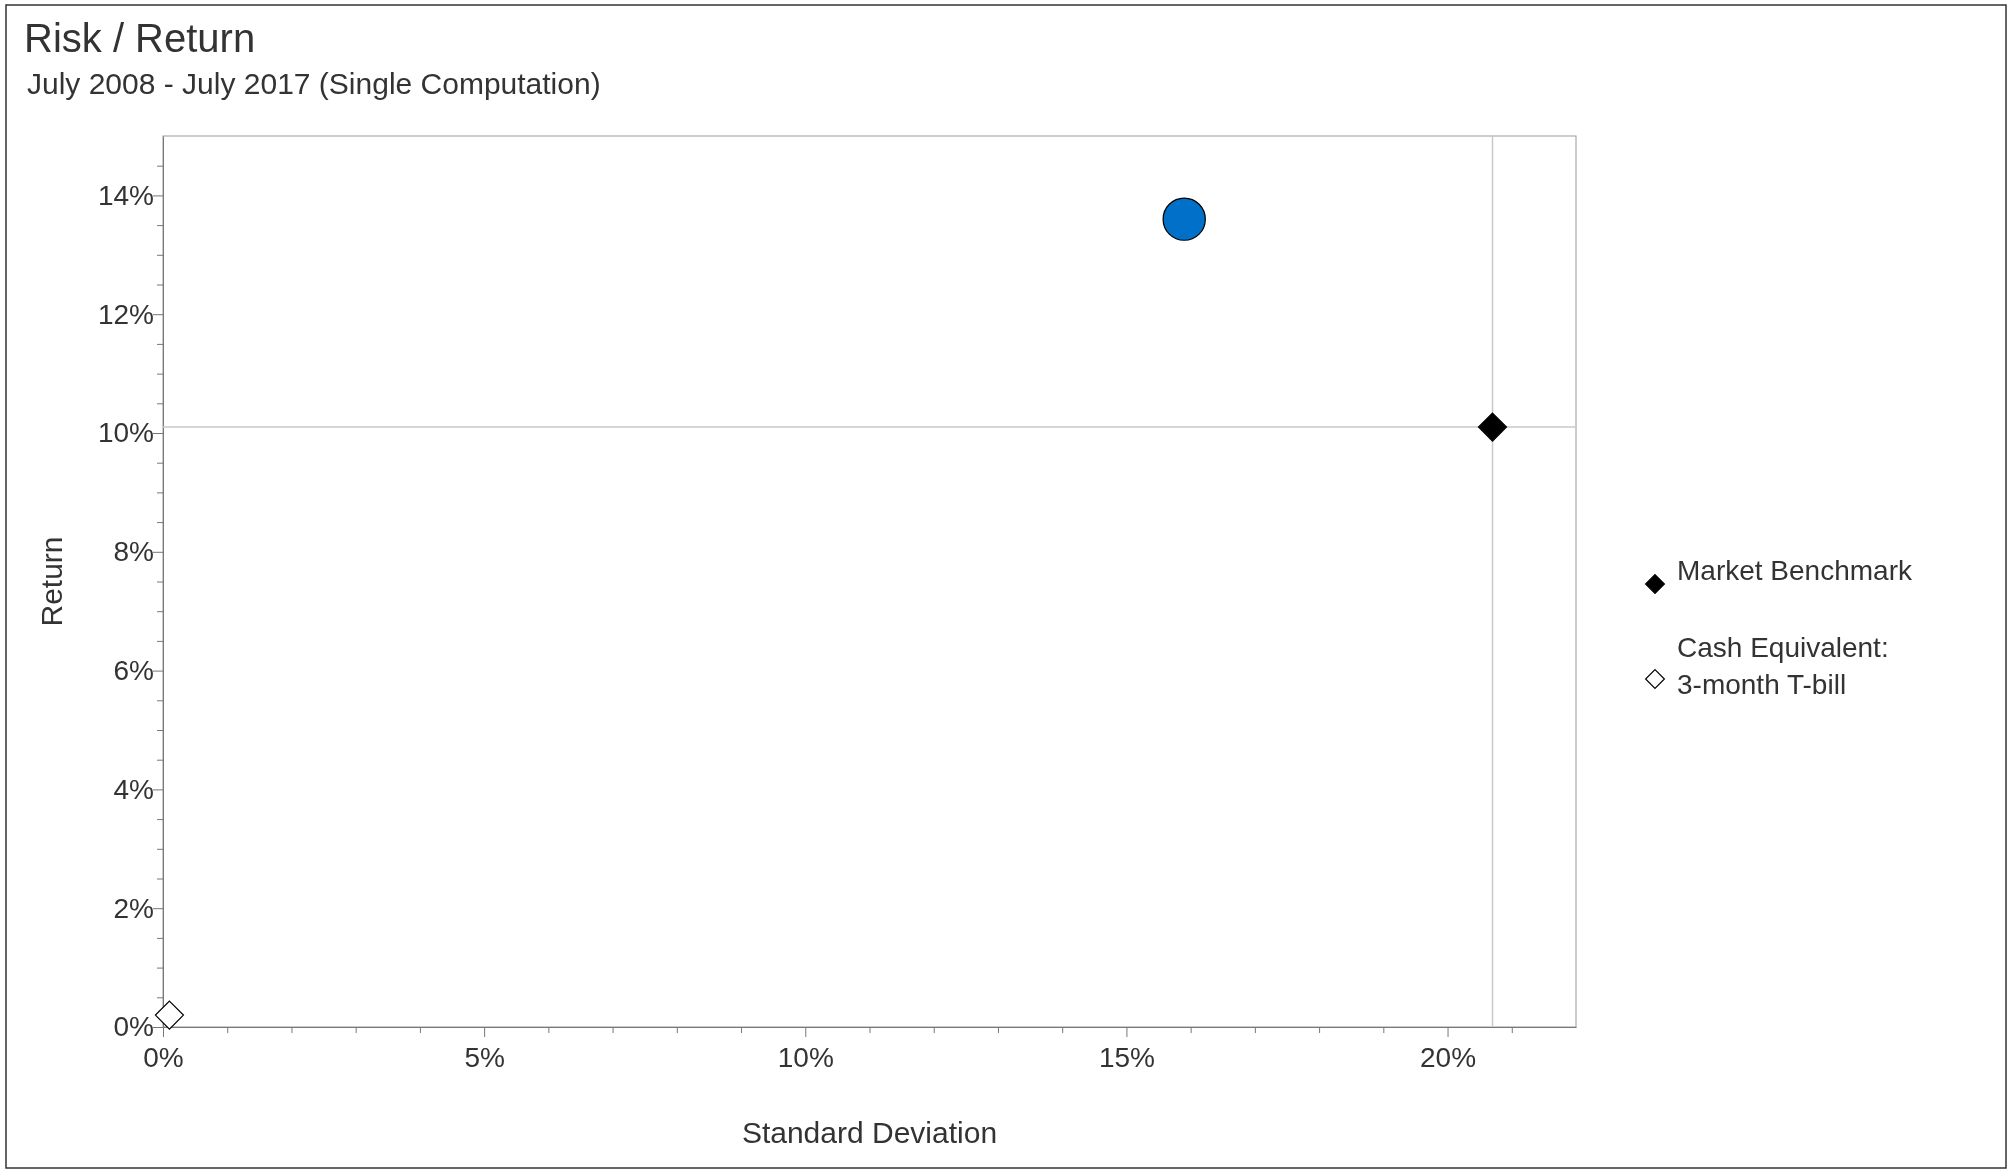 This screenshot has width=2009, height=1170. What do you see at coordinates (1795, 570) in the screenshot?
I see `legend-label: Market Benchmark` at bounding box center [1795, 570].